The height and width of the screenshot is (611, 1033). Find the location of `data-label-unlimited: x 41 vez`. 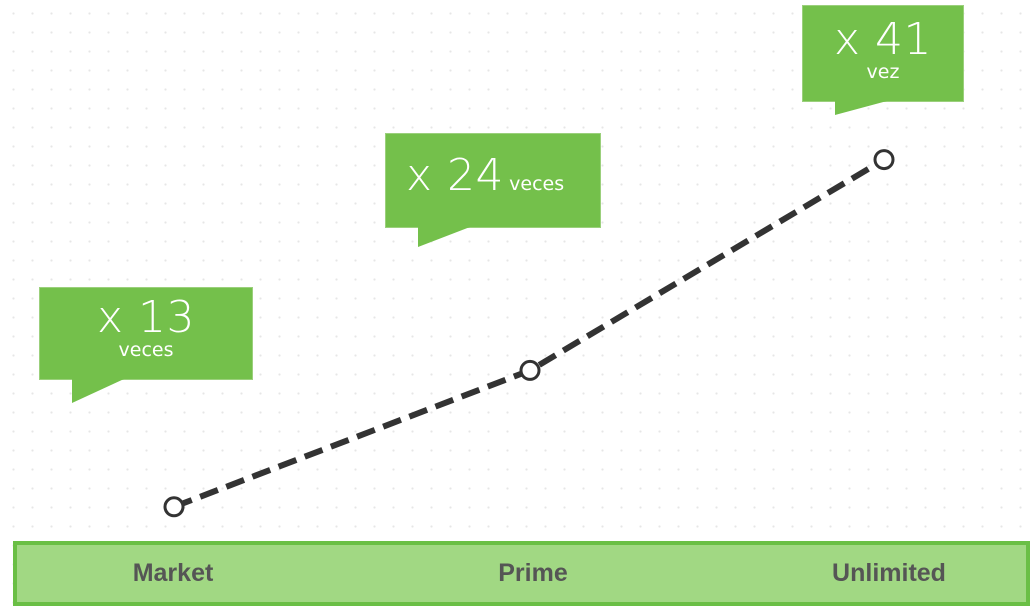

data-label-unlimited: x 41 vez is located at coordinates (883, 60).